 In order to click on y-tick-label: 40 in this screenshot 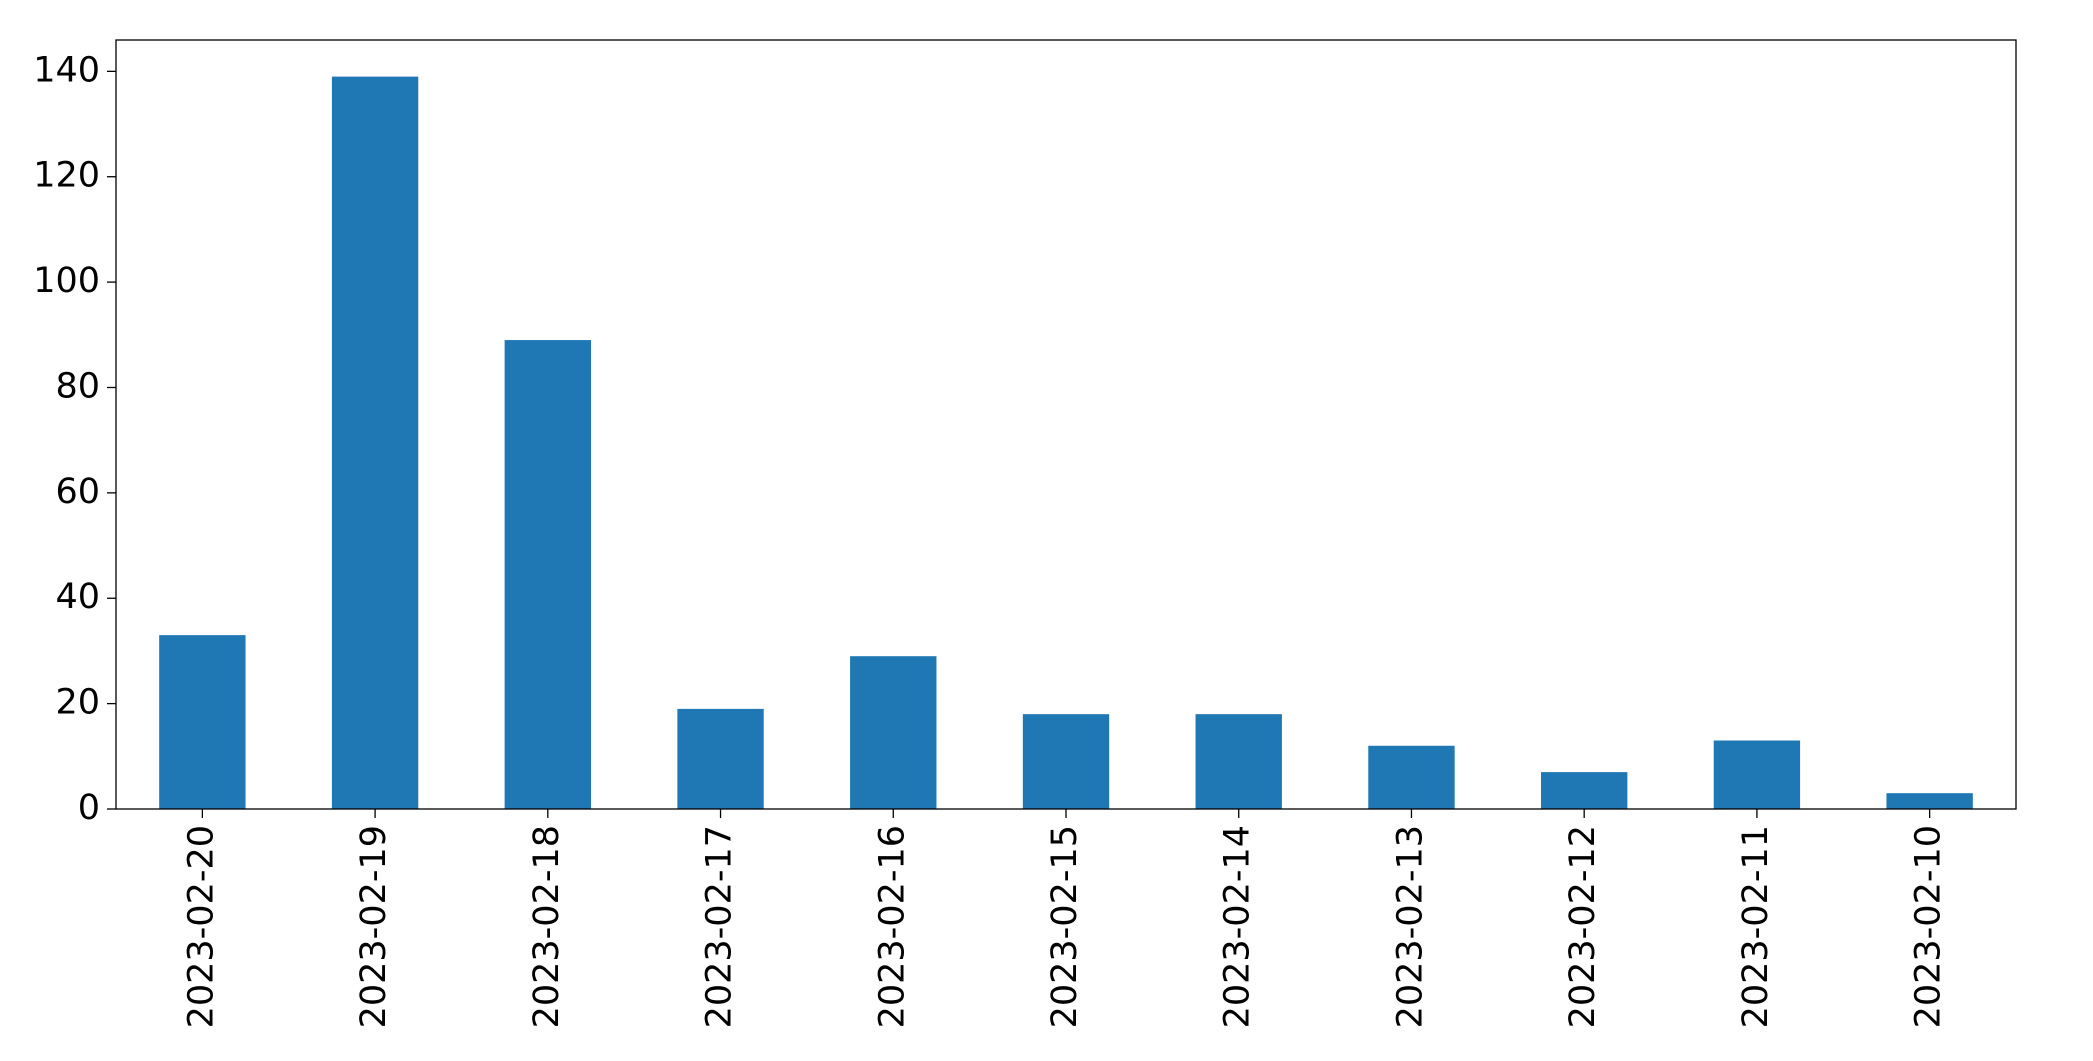, I will do `click(77, 597)`.